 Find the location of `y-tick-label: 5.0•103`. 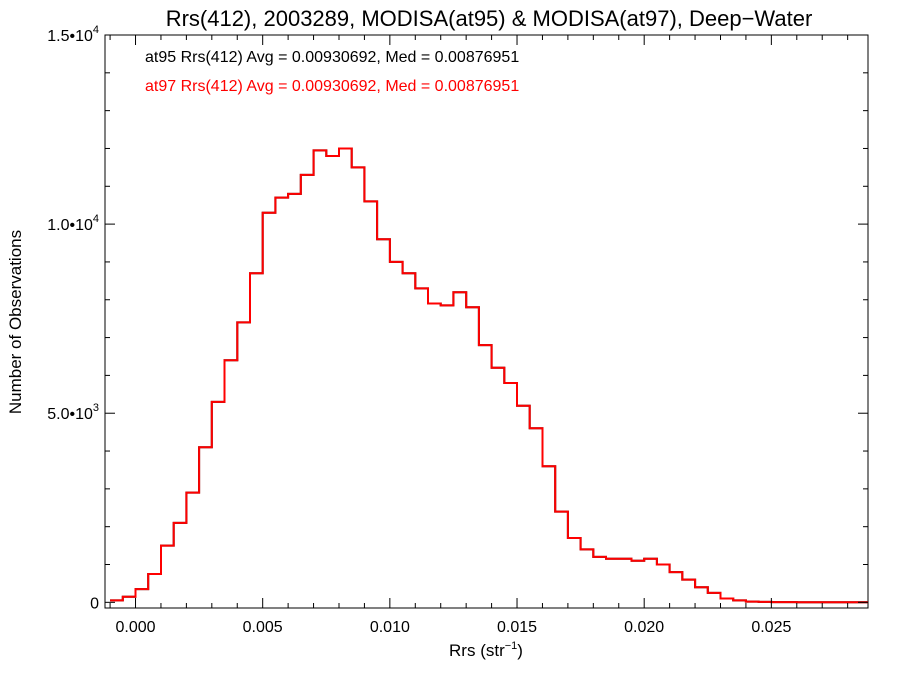

y-tick-label: 5.0•103 is located at coordinates (73, 412).